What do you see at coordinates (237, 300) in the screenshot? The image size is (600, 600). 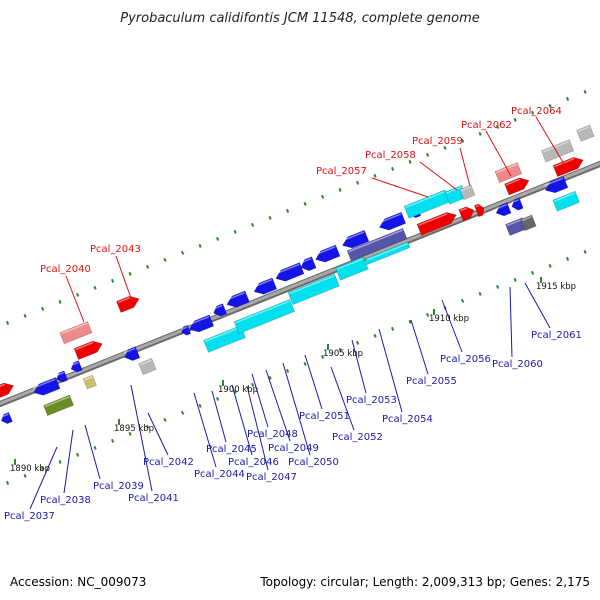 I see `gene-feature-pcal-2047` at bounding box center [237, 300].